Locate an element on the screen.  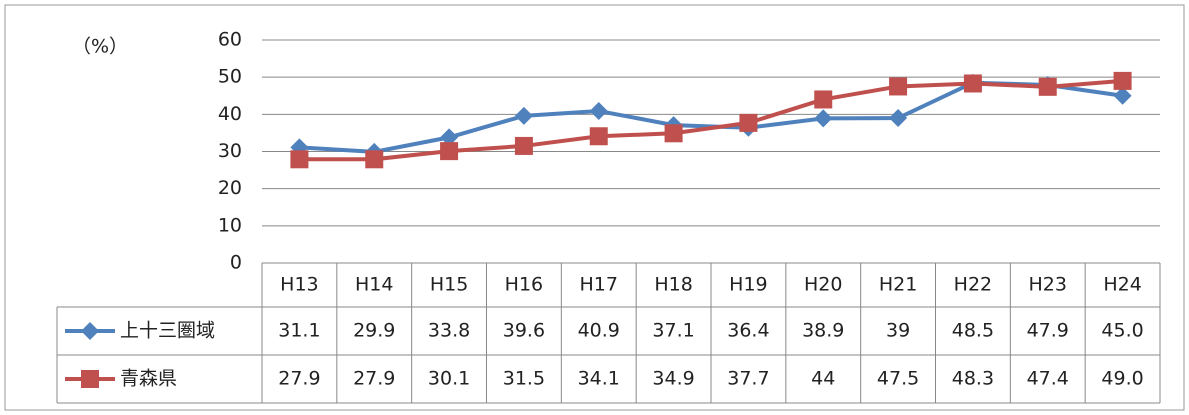
table-value: 33.8 is located at coordinates (449, 331).